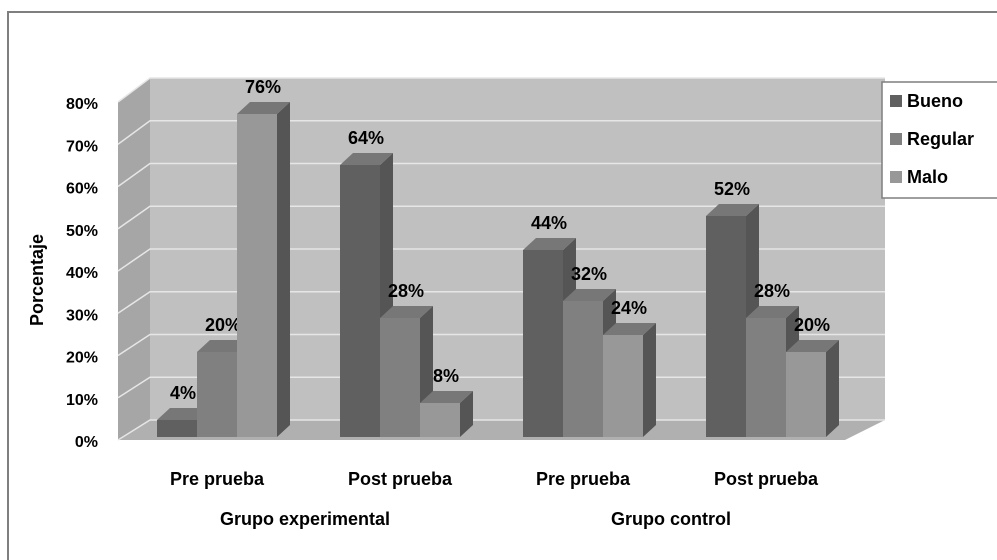 This screenshot has width=997, height=560. What do you see at coordinates (732, 189) in the screenshot?
I see `data-label: 52%` at bounding box center [732, 189].